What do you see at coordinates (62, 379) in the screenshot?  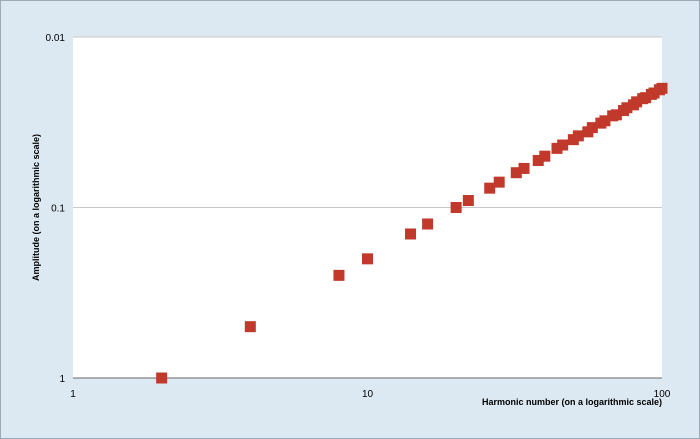 I see `y-tick-label: 1` at bounding box center [62, 379].